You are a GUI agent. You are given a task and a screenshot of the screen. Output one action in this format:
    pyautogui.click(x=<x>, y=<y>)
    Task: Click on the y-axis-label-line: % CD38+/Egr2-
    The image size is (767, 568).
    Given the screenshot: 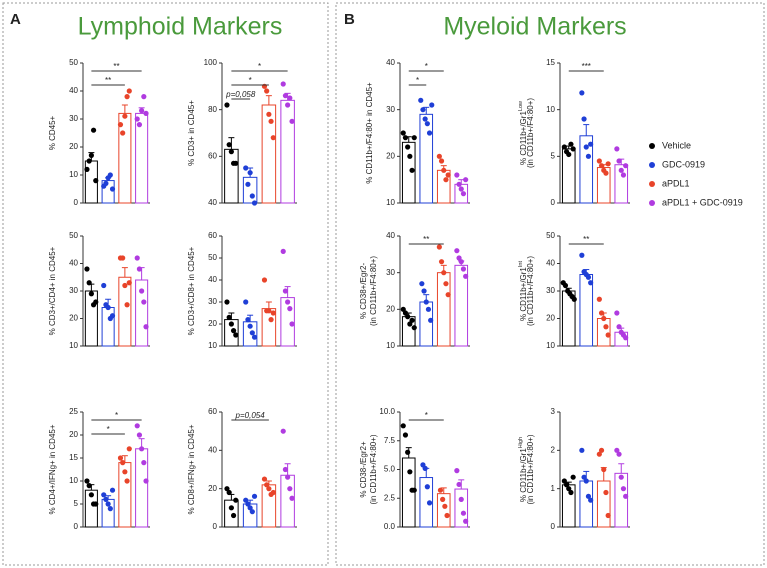 What is the action you would take?
    pyautogui.click(x=363, y=291)
    